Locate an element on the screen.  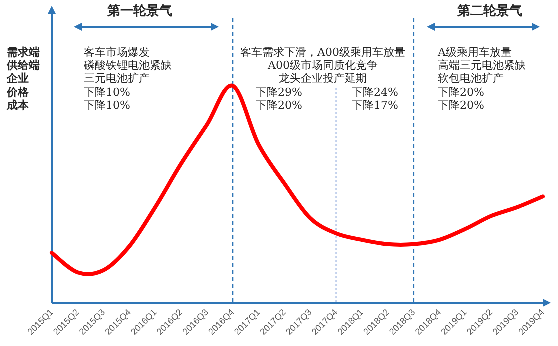
text: 成本 is located at coordinates (18, 105).